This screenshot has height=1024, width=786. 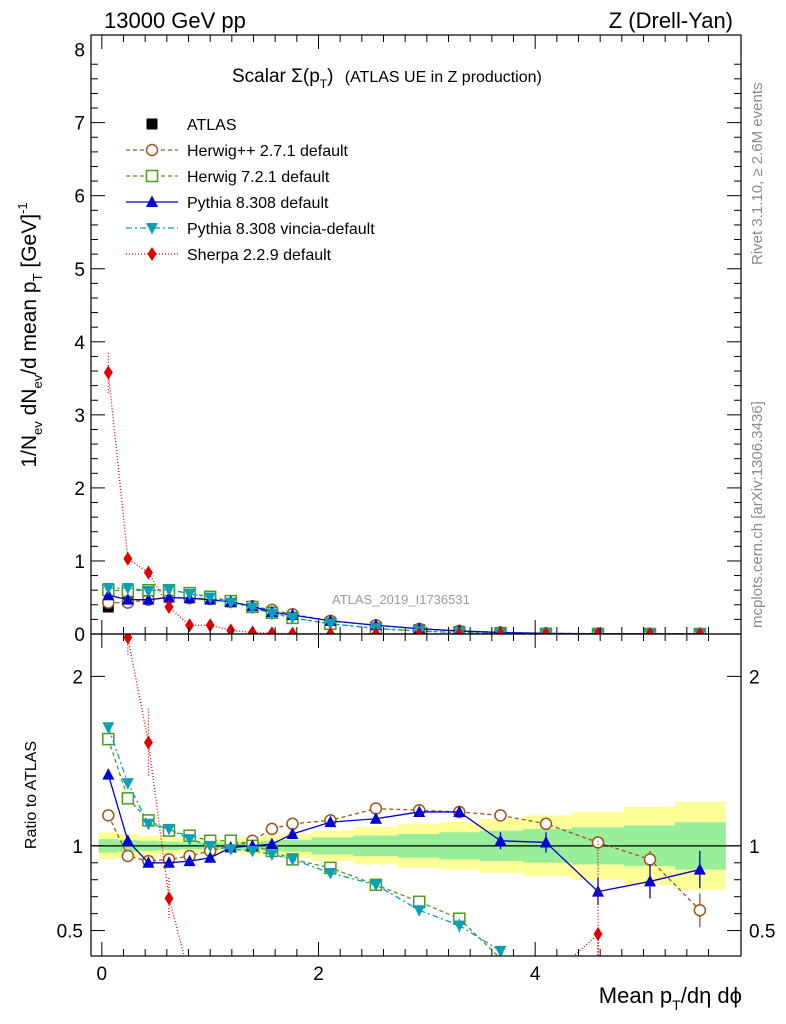 What do you see at coordinates (268, 151) in the screenshot?
I see `legend-label: Herwig++ 2.7.1 default` at bounding box center [268, 151].